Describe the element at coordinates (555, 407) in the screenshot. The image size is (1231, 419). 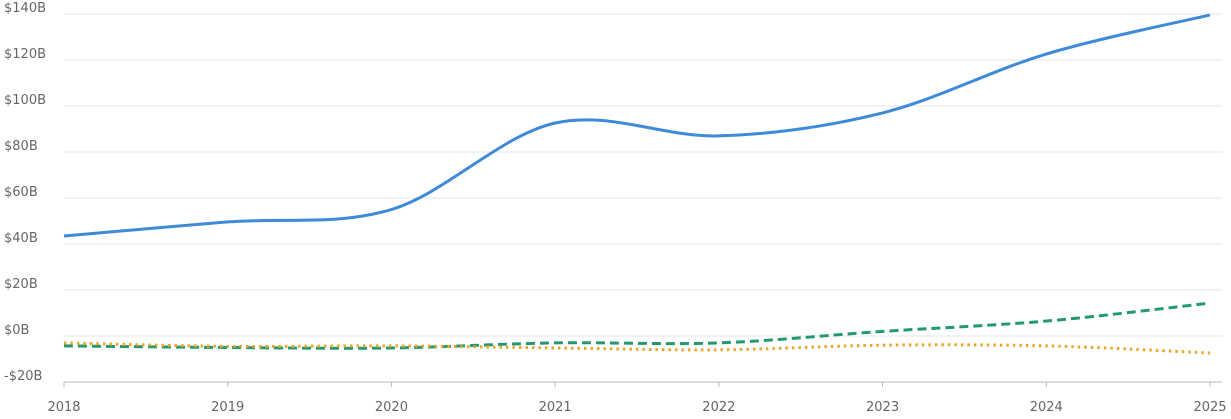
I see `x-tick-label: 2021` at that location.